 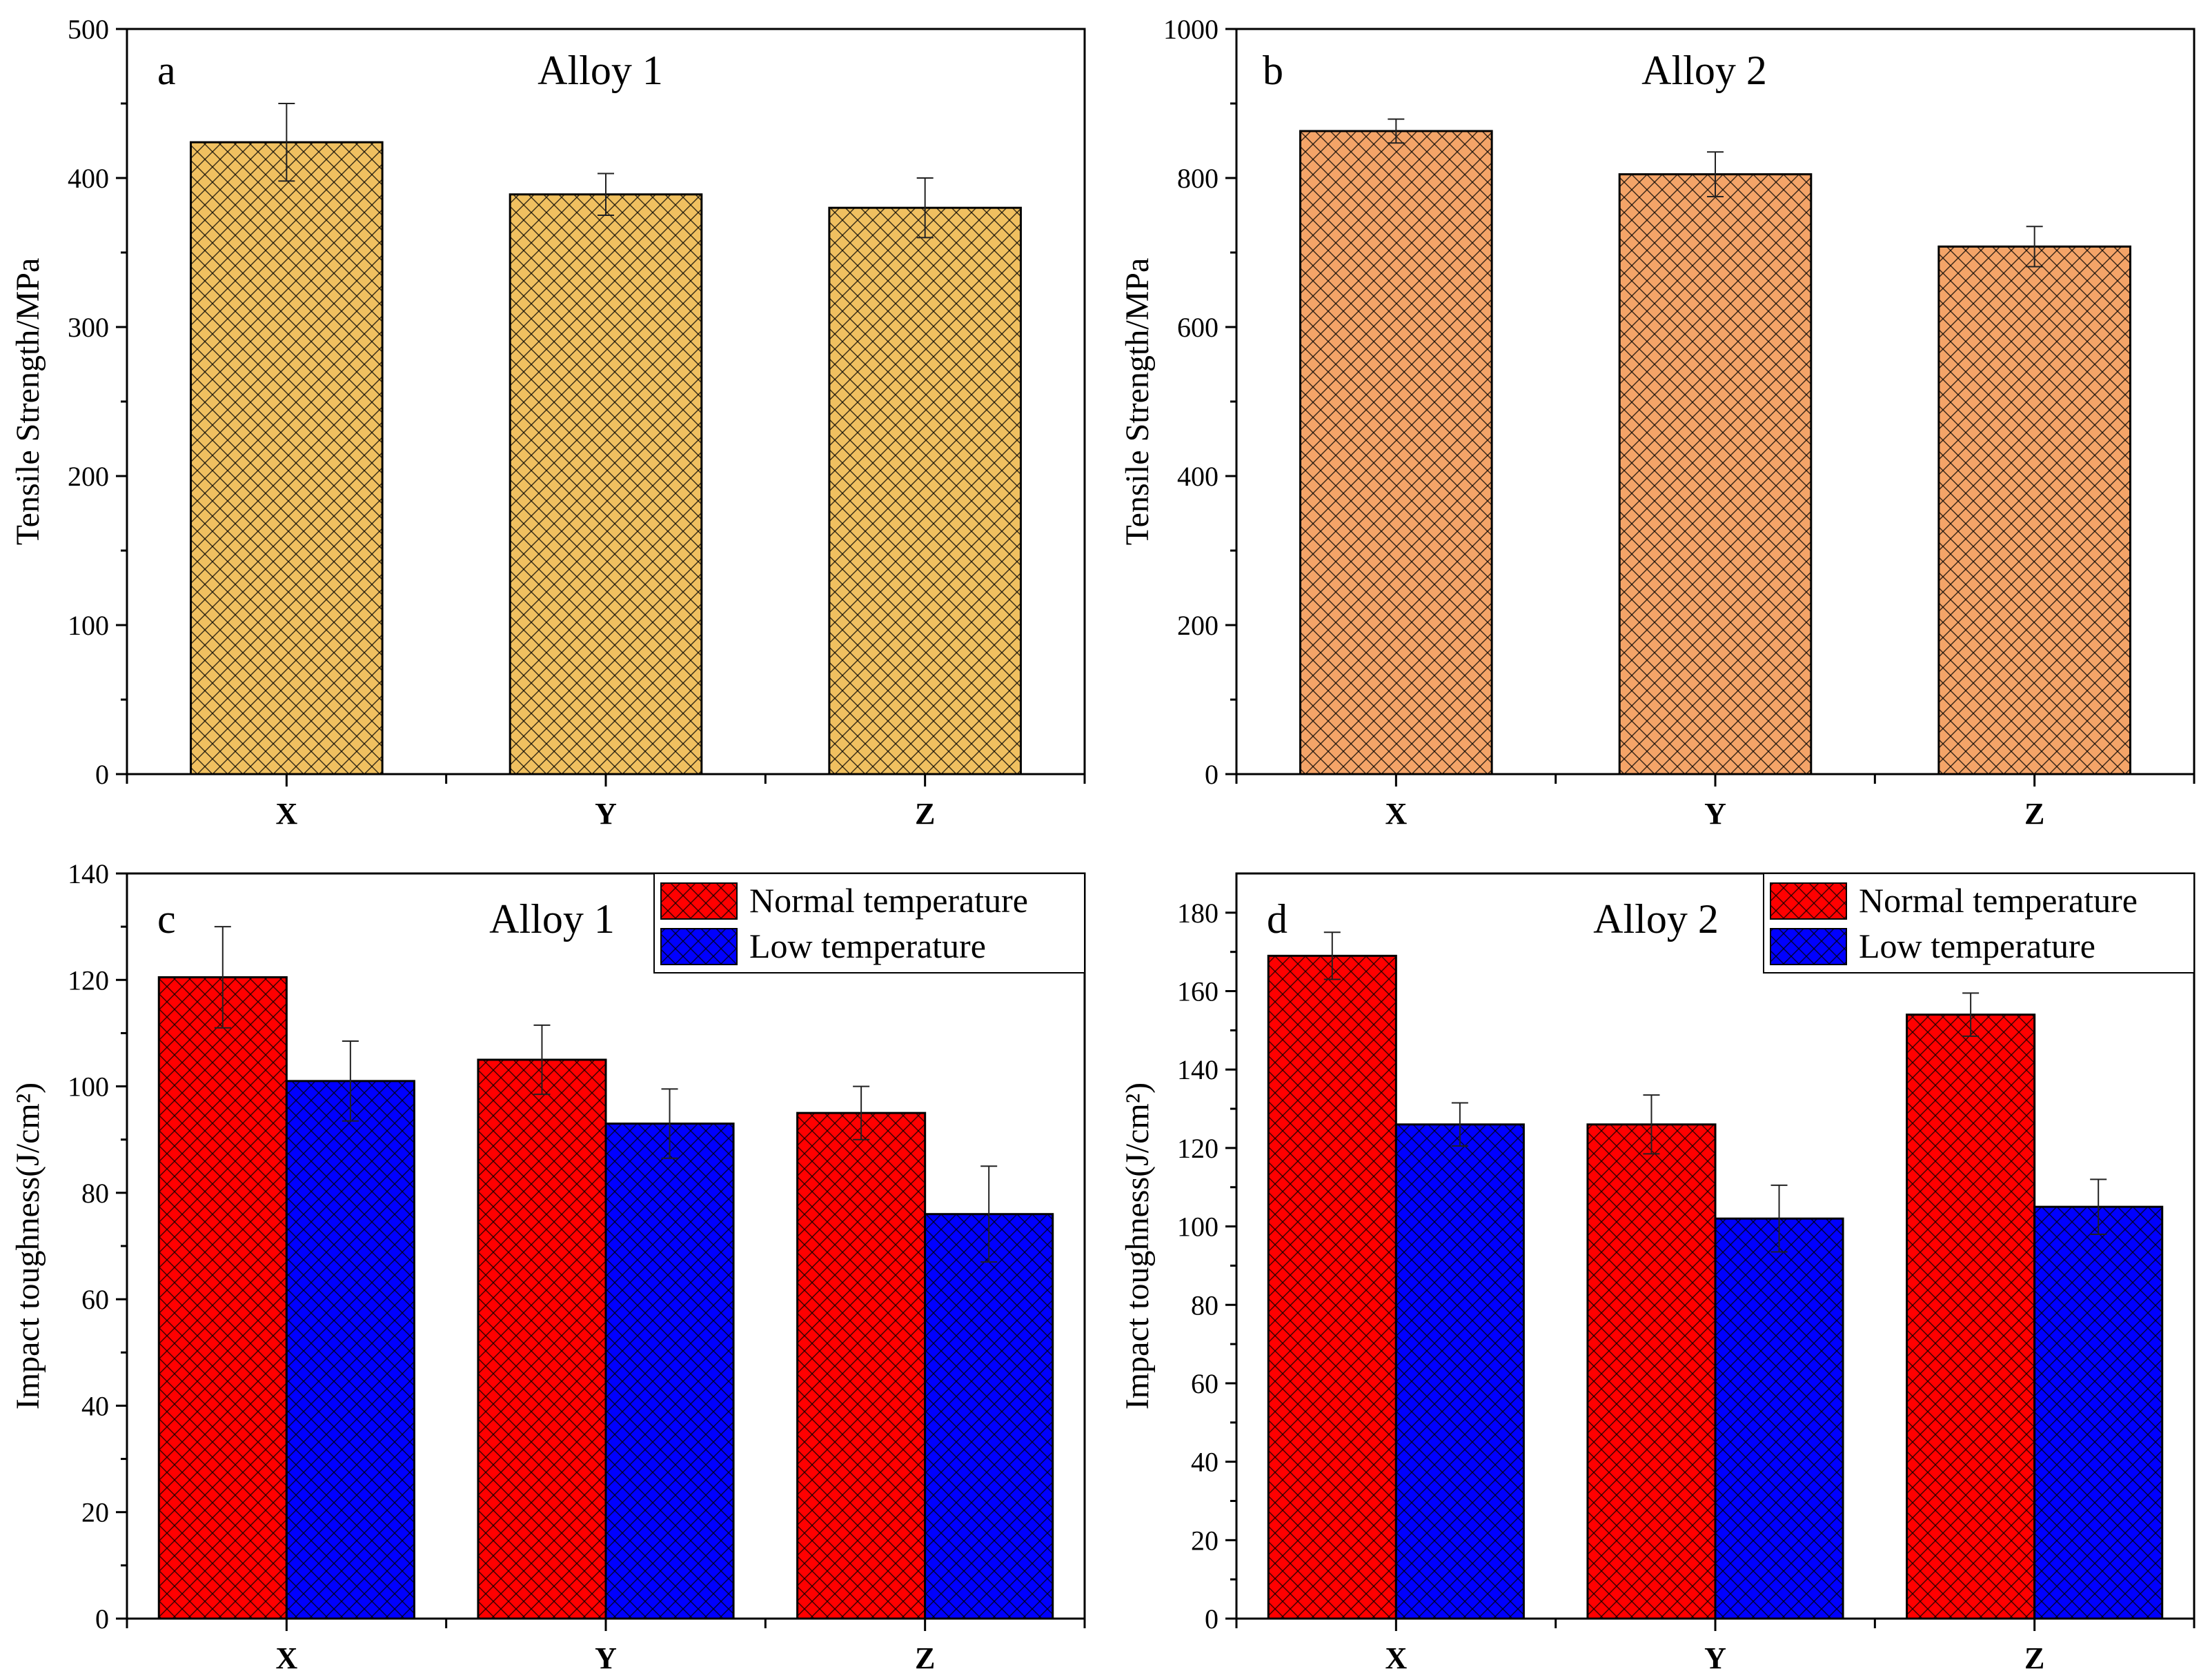 I want to click on y-tick-label: 500, so click(x=88, y=29).